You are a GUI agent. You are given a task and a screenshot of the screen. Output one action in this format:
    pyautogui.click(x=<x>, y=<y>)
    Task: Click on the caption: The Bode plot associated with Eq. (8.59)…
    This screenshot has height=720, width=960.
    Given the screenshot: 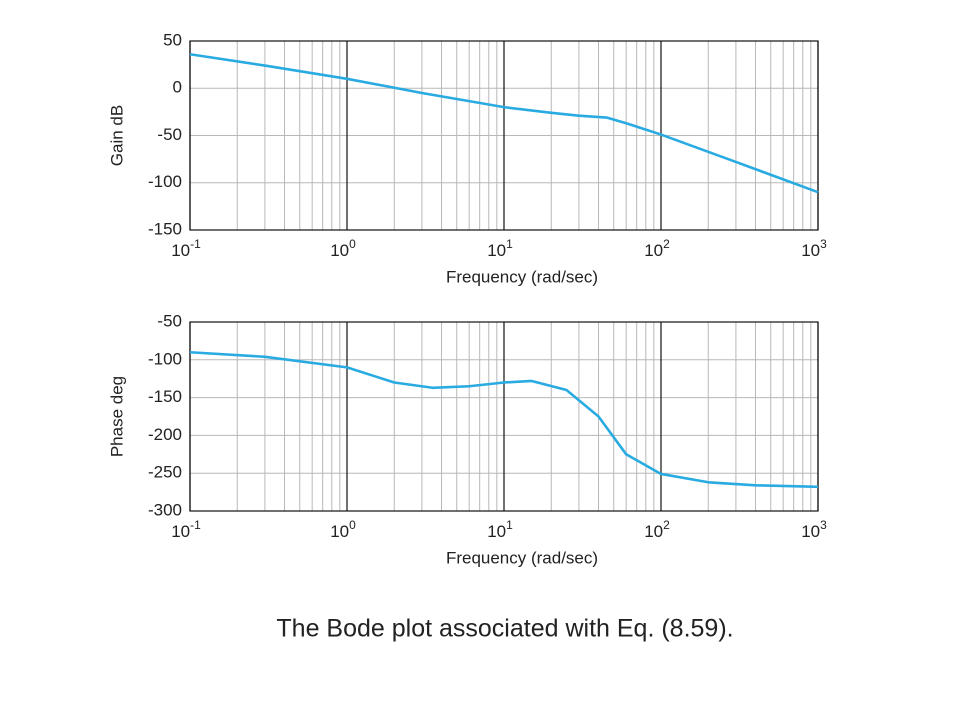 What is the action you would take?
    pyautogui.click(x=504, y=629)
    